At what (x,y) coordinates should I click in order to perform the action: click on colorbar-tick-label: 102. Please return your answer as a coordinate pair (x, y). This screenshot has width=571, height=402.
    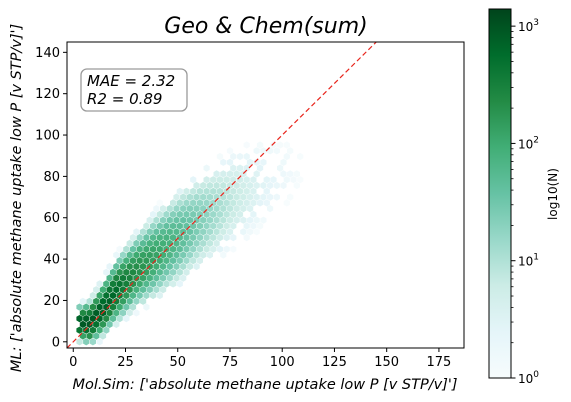
    Looking at the image, I should click on (528, 143).